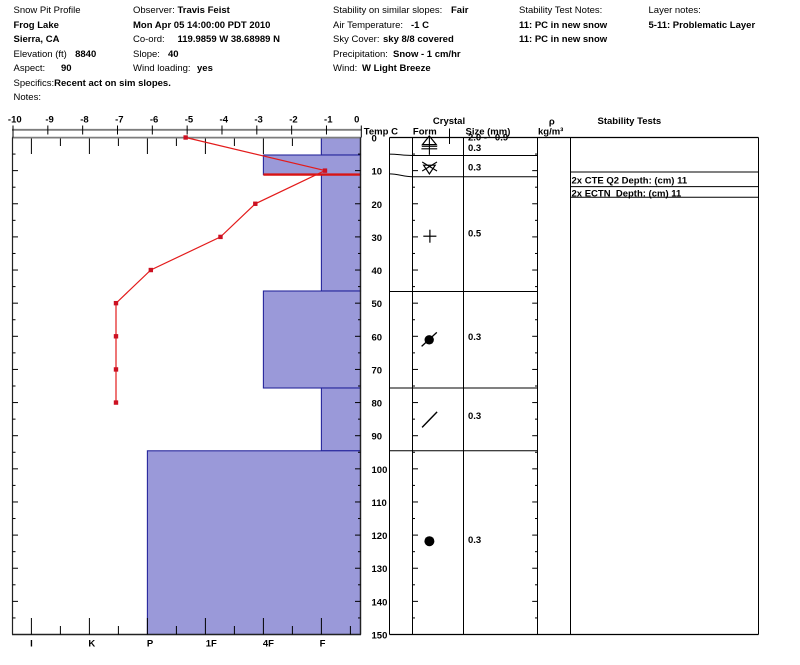 This screenshot has height=665, width=800. I want to click on svg-text: 150, so click(380, 636).